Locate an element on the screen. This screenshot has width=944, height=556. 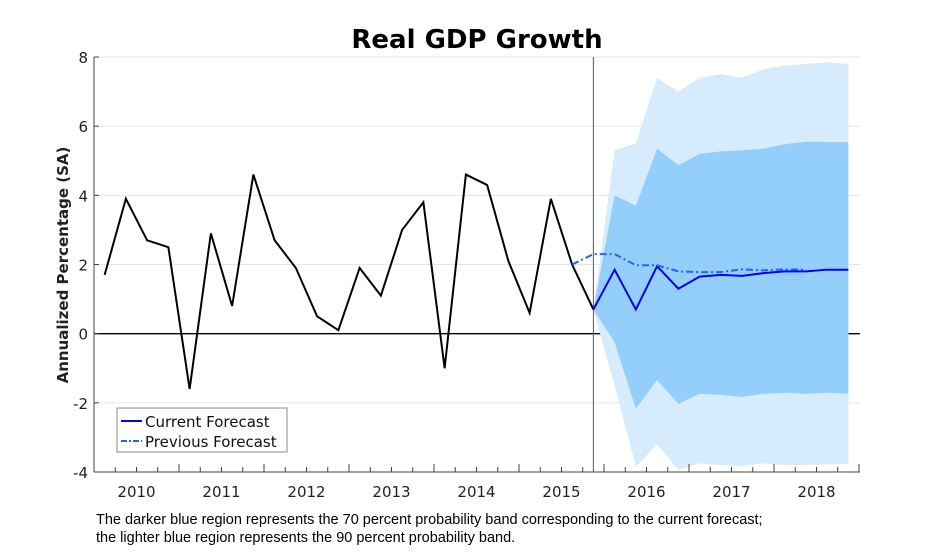
x-tick-label: 2015 is located at coordinates (561, 492).